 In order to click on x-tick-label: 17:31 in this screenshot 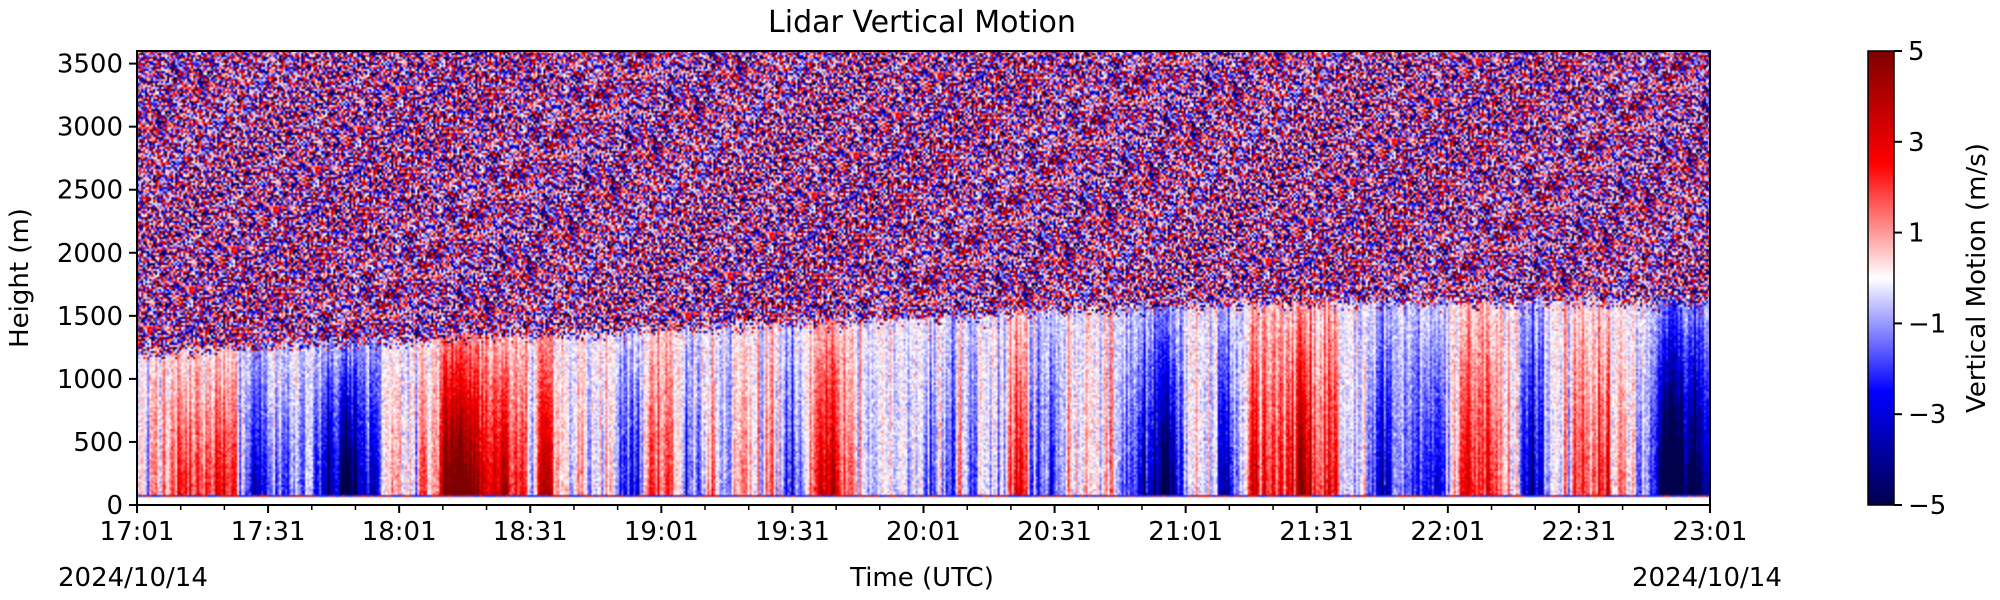, I will do `click(268, 532)`.